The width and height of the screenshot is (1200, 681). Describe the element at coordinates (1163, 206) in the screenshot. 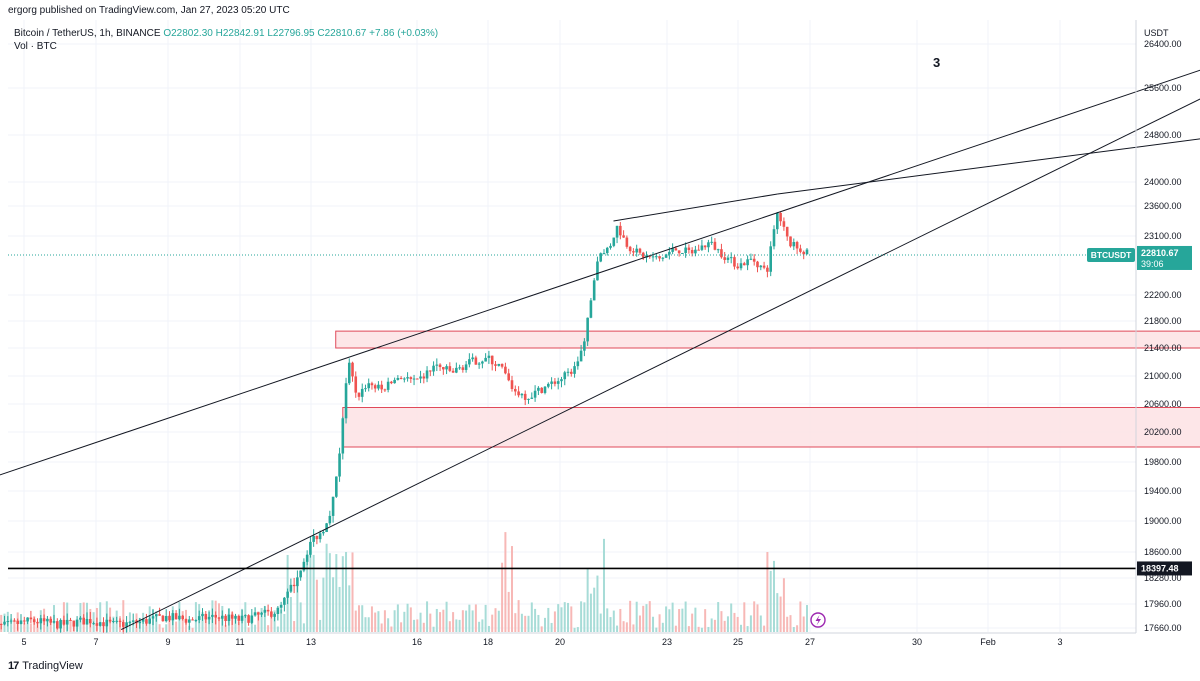

I see `y-tick-label: 23600.00` at that location.